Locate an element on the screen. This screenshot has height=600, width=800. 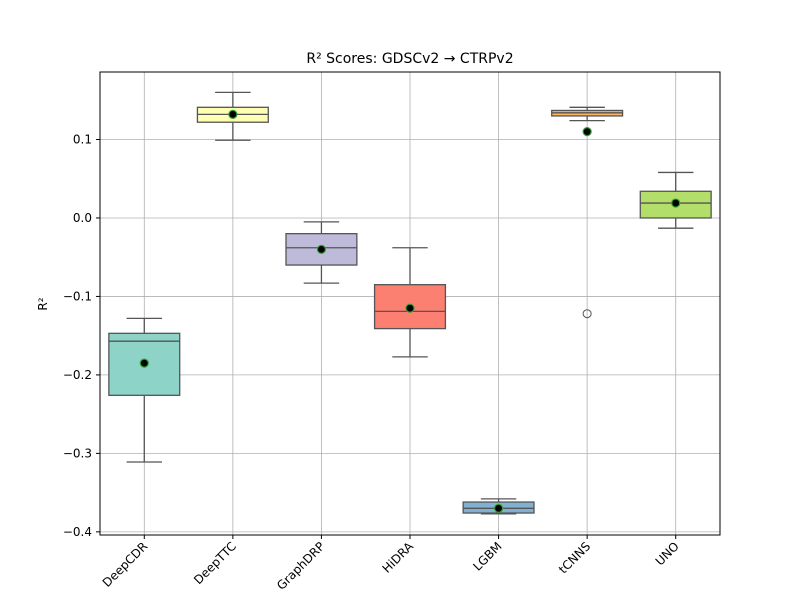
box-group-graphdrp is located at coordinates (321, 252).